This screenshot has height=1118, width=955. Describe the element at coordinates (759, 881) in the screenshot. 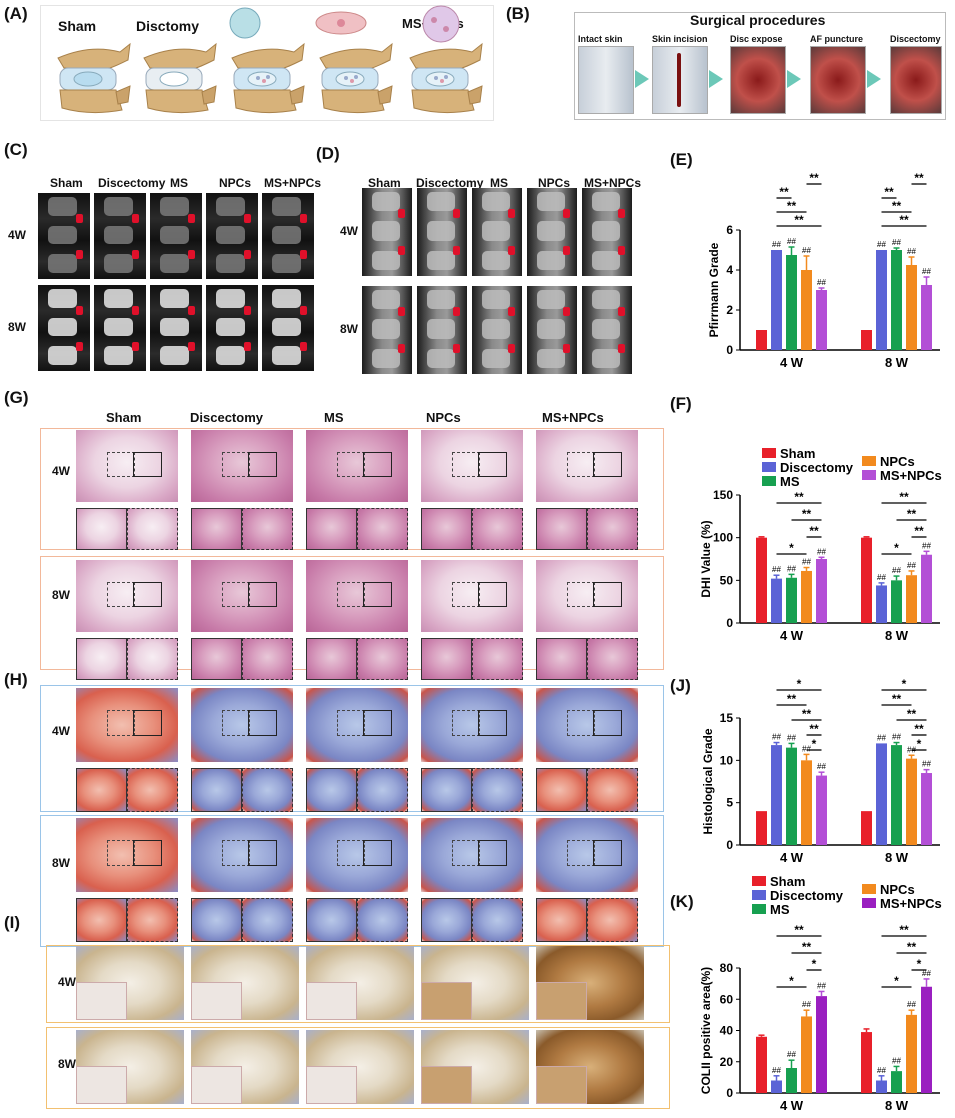

I see `legend-swatch-sham` at that location.